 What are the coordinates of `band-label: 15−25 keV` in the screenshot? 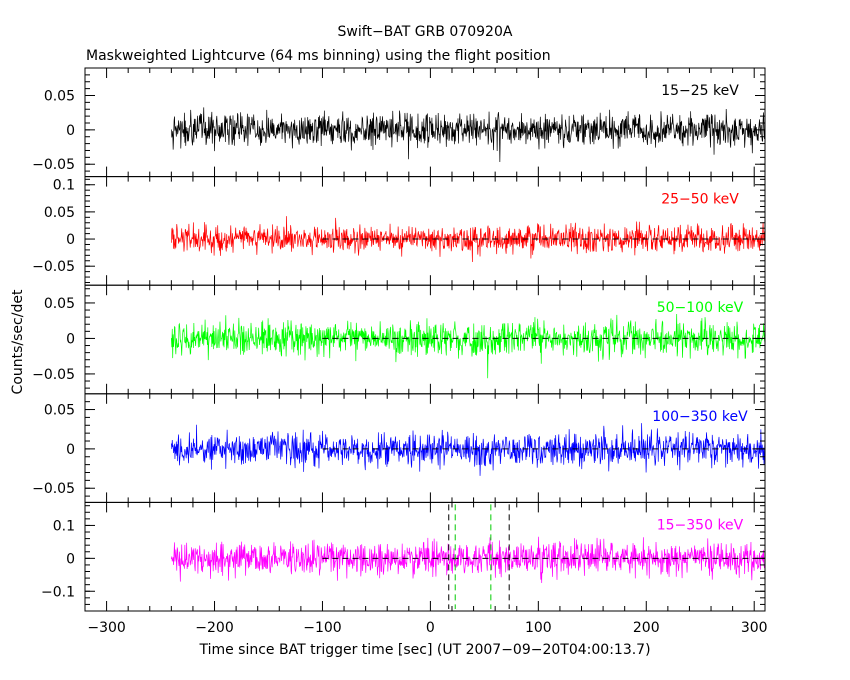 It's located at (700, 91).